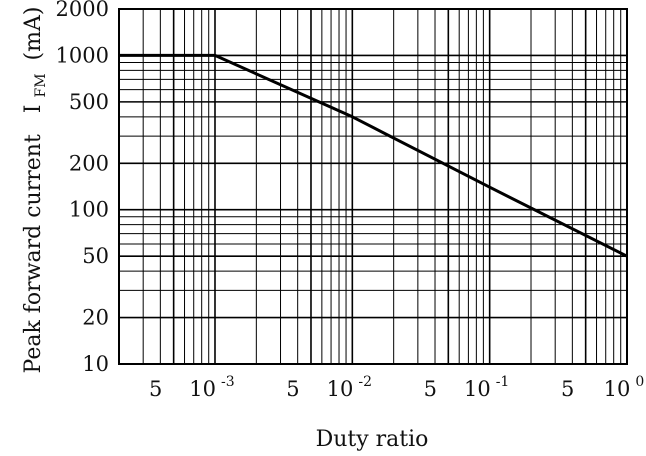 The image size is (646, 456). Describe the element at coordinates (228, 382) in the screenshot. I see `x-tick-label-exponent: -3` at that location.